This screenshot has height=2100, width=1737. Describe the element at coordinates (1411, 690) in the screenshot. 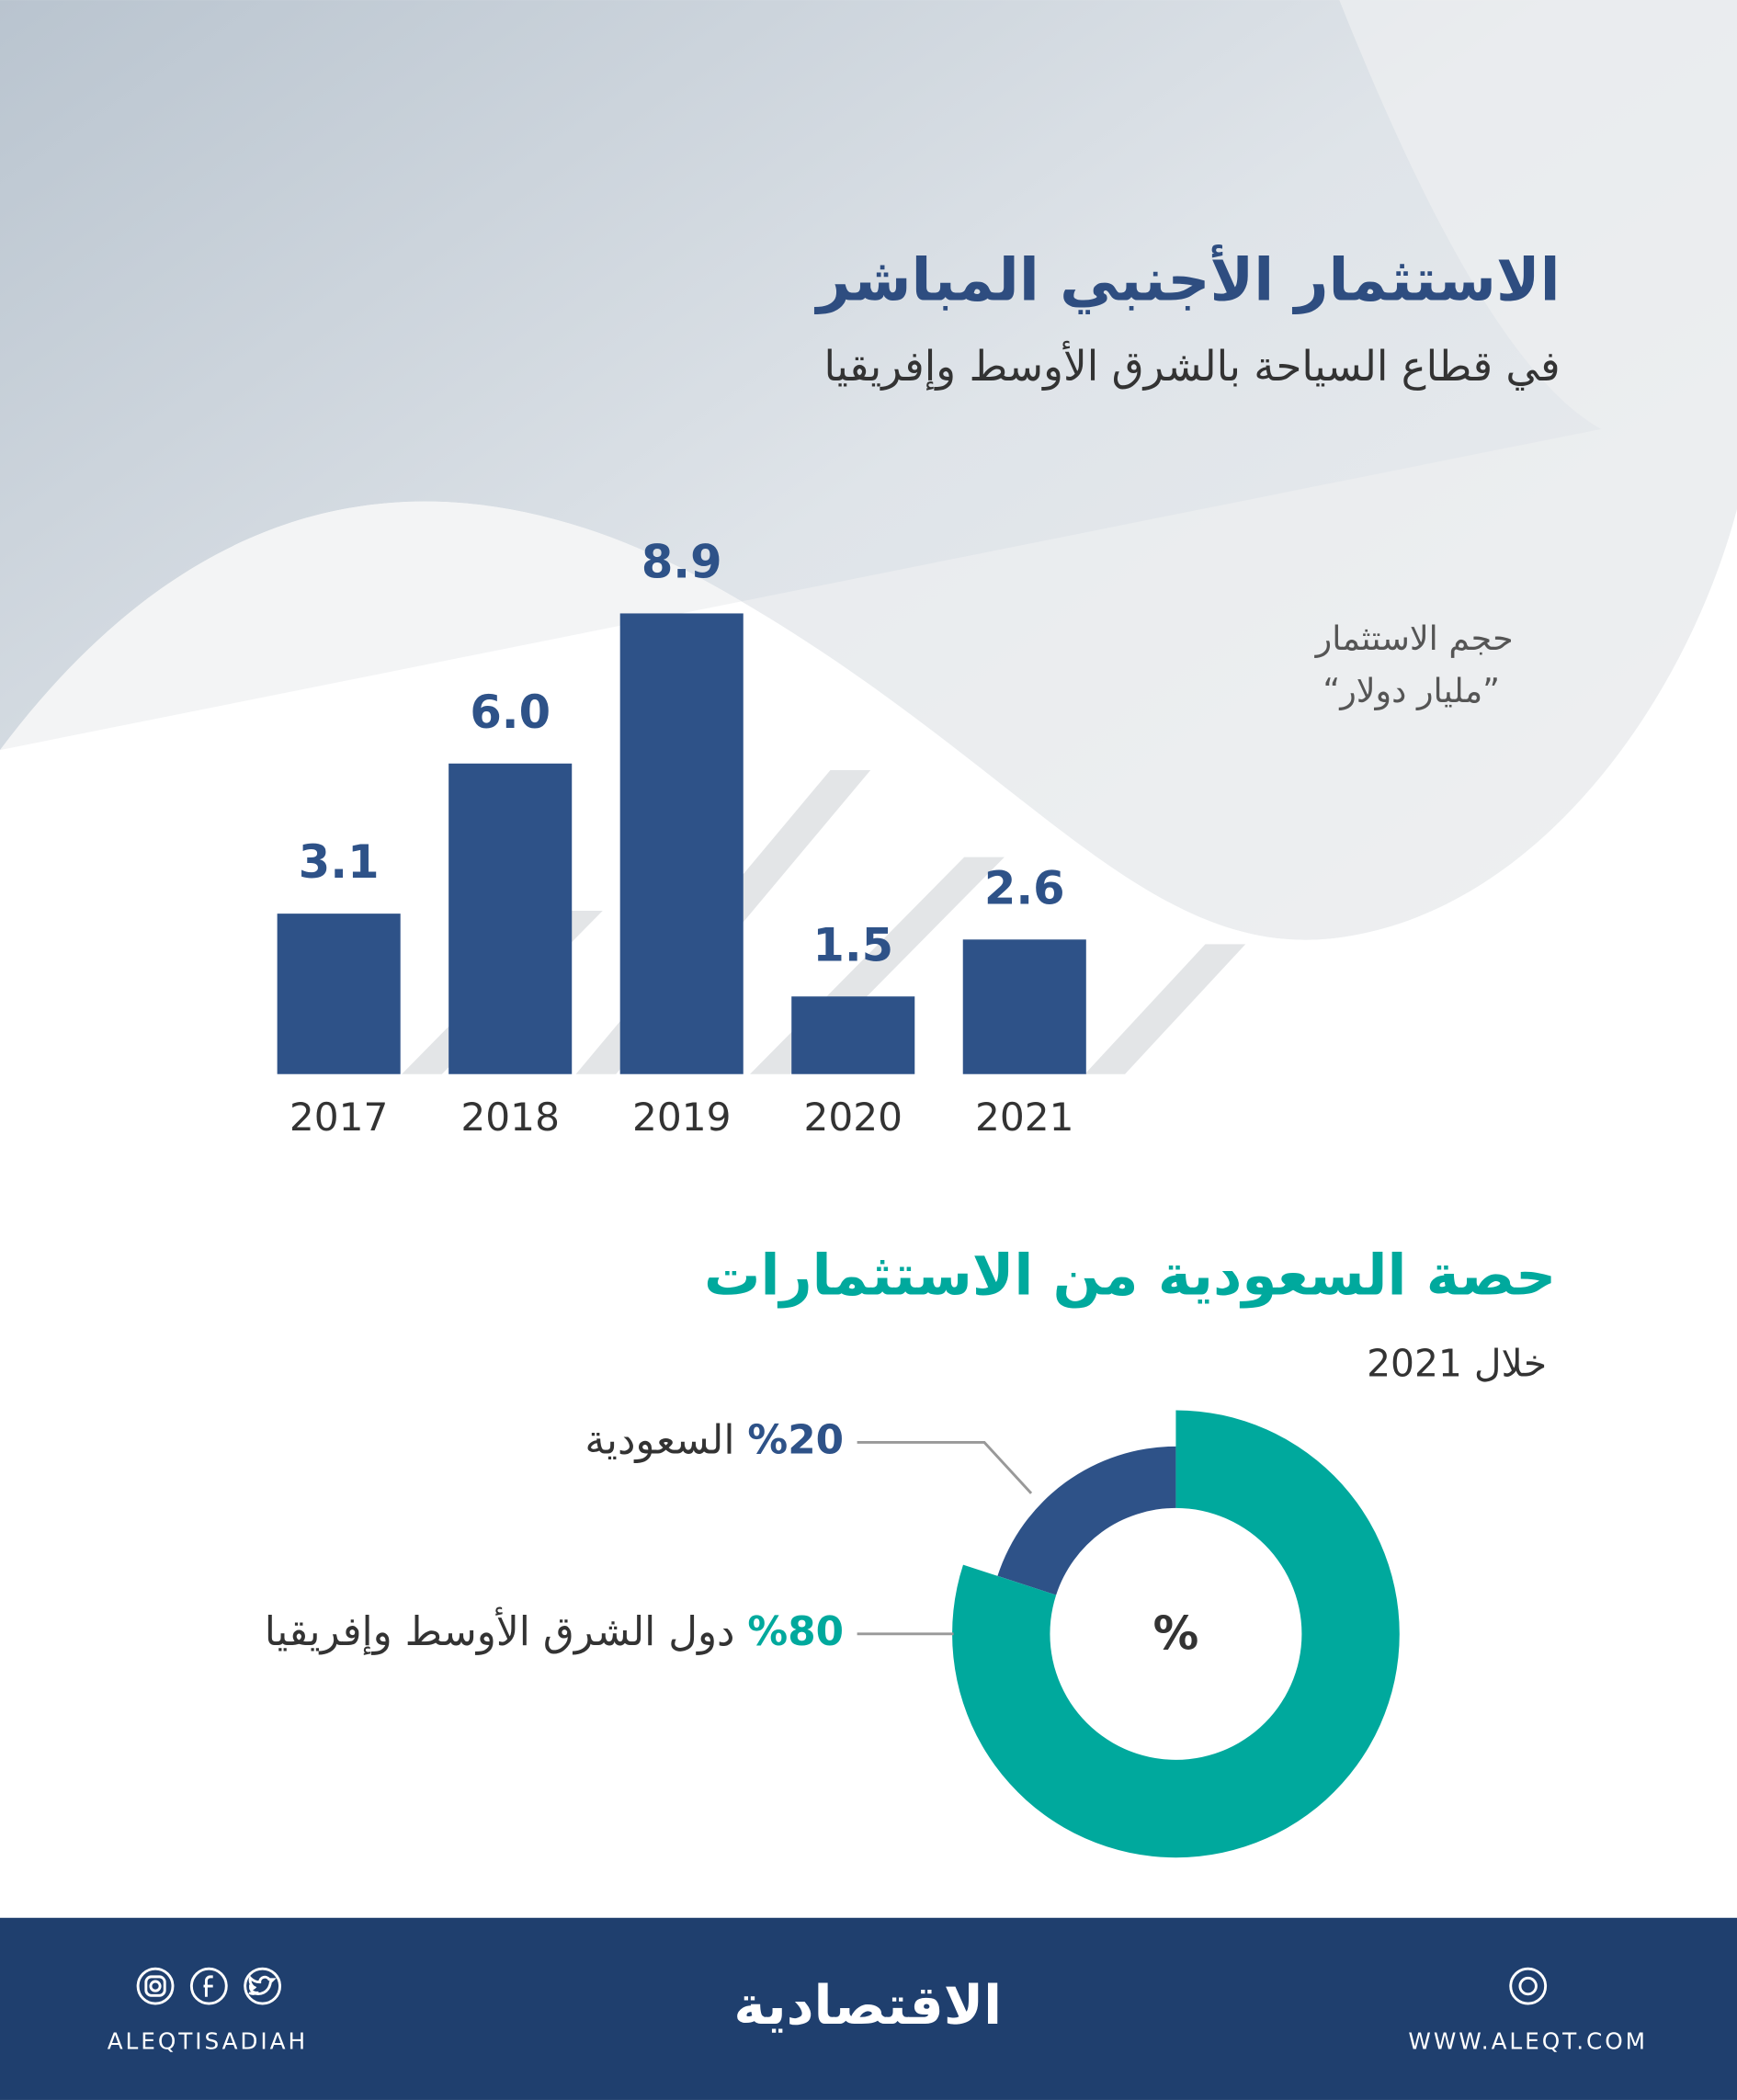

I see `unit-label: ”مليار دولار“` at that location.